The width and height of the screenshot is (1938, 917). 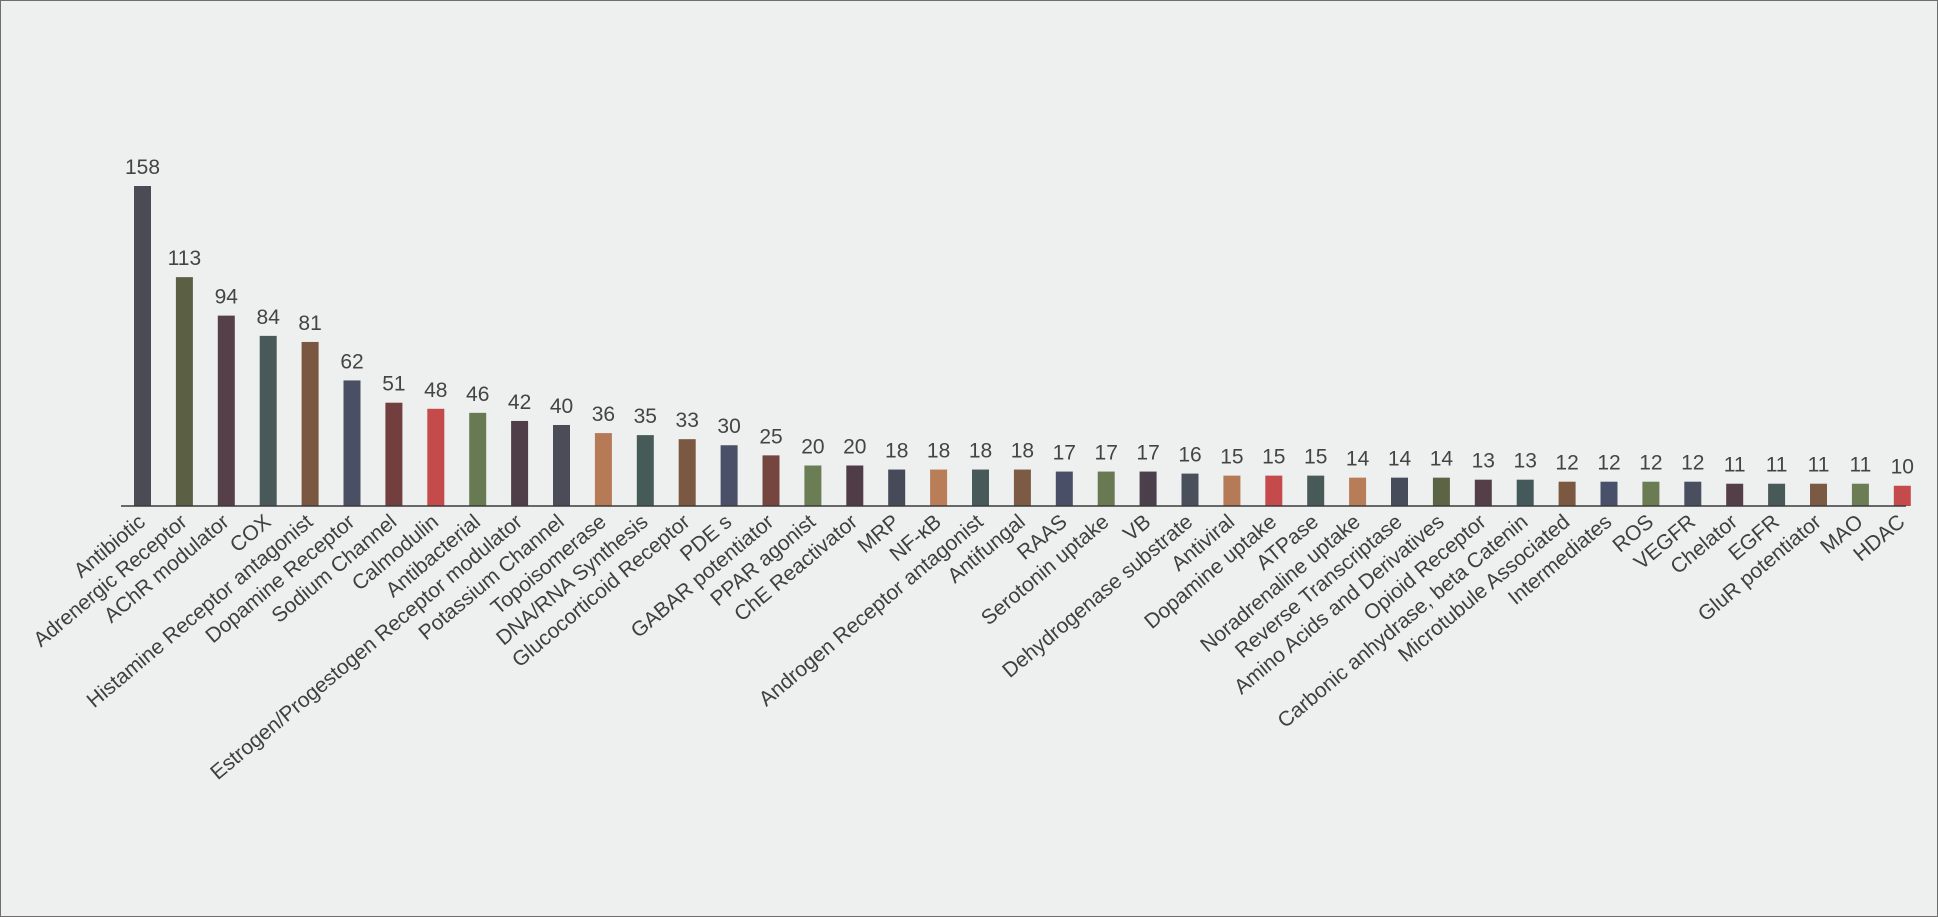 I want to click on data-label: 81, so click(x=309, y=323).